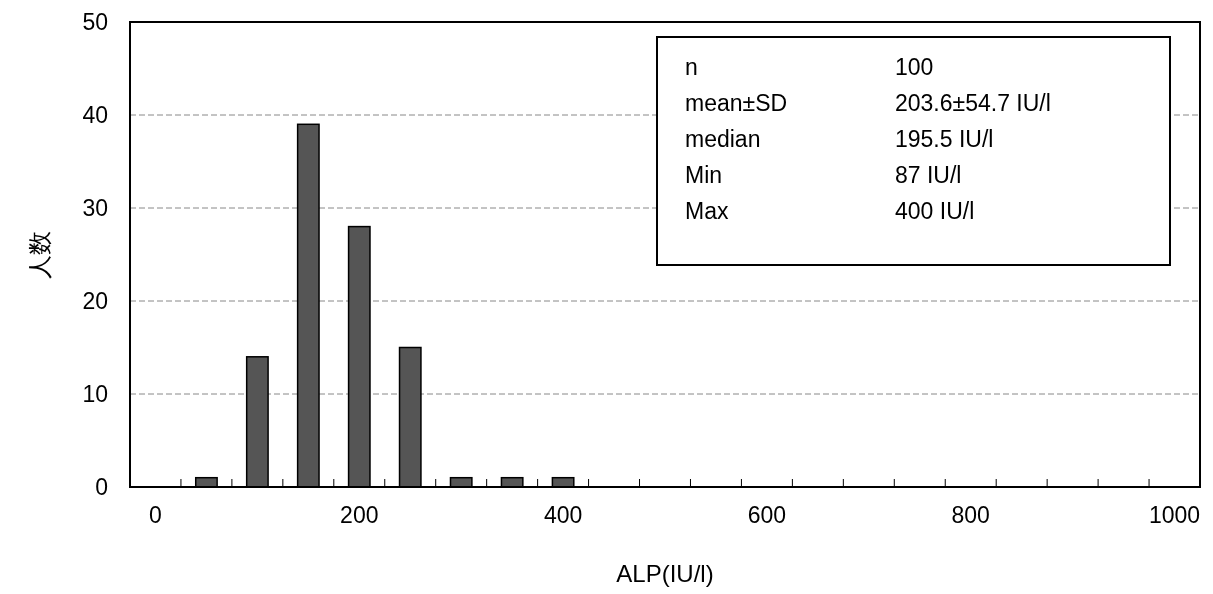  I want to click on y-axis-title: 人数, so click(39, 254).